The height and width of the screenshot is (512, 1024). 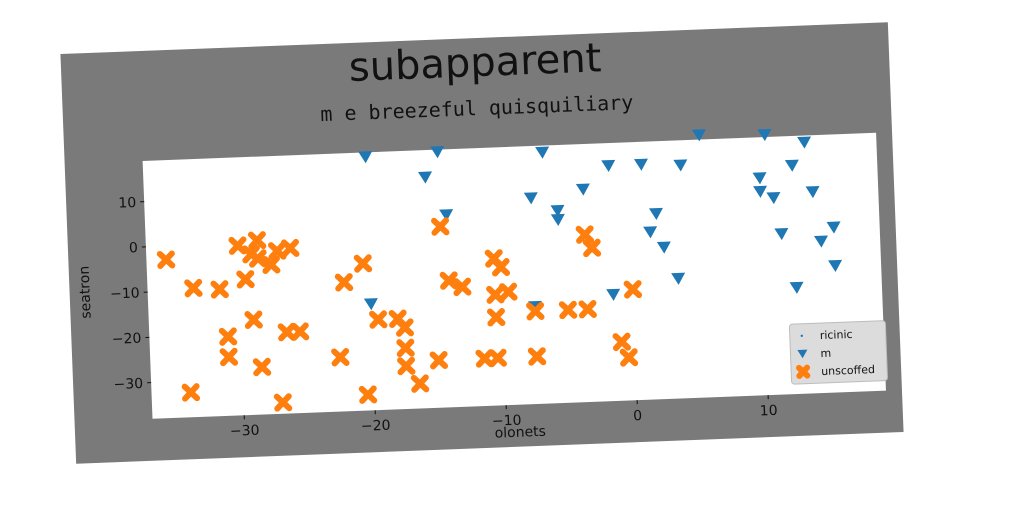 I want to click on y-tick-label: 0, so click(x=134, y=248).